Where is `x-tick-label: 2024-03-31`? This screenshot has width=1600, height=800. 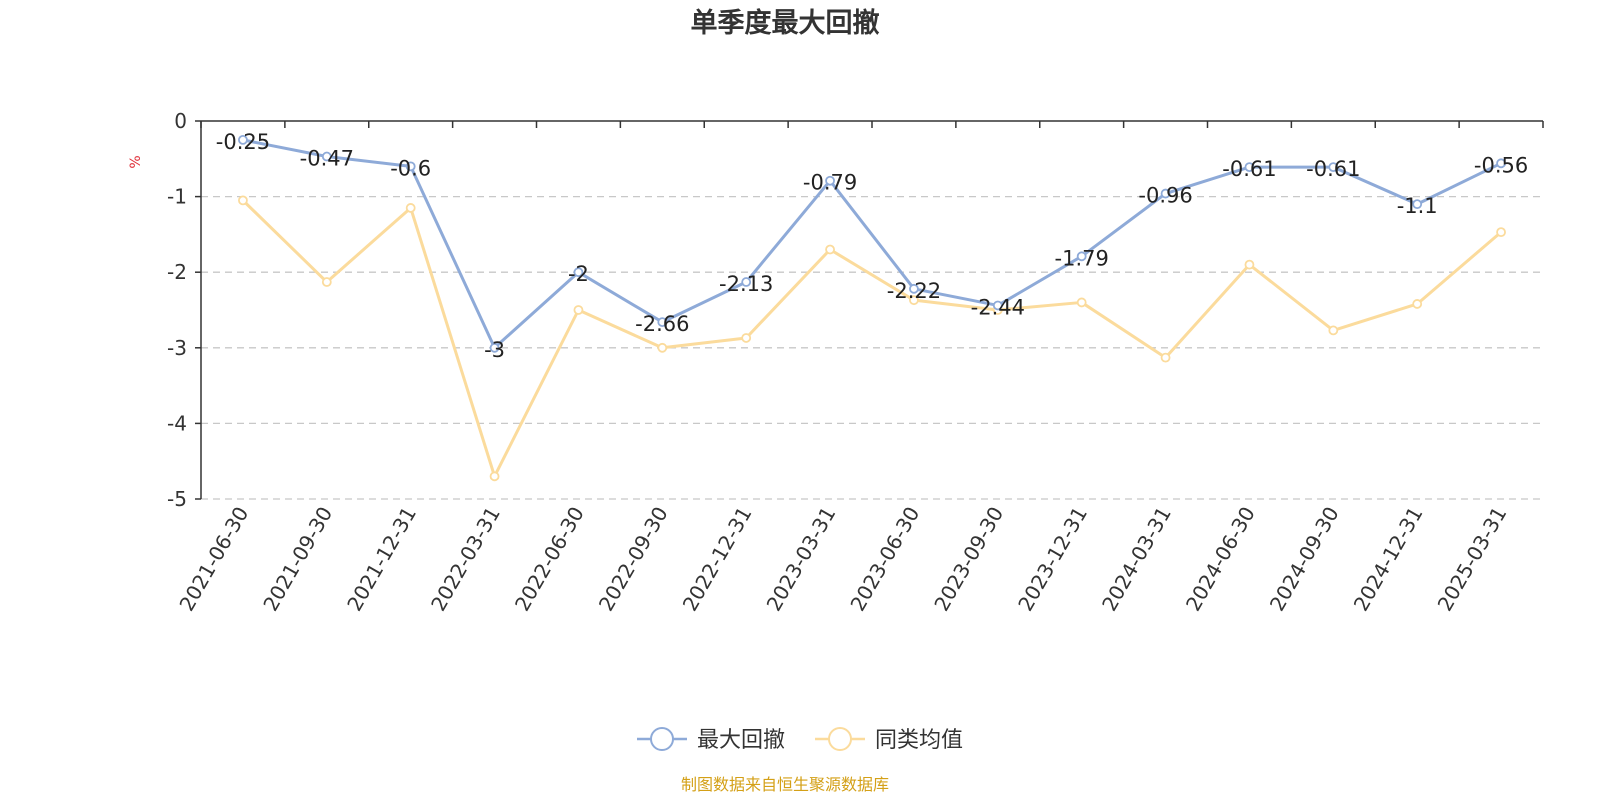
x-tick-label: 2024-03-31 is located at coordinates (1136, 559).